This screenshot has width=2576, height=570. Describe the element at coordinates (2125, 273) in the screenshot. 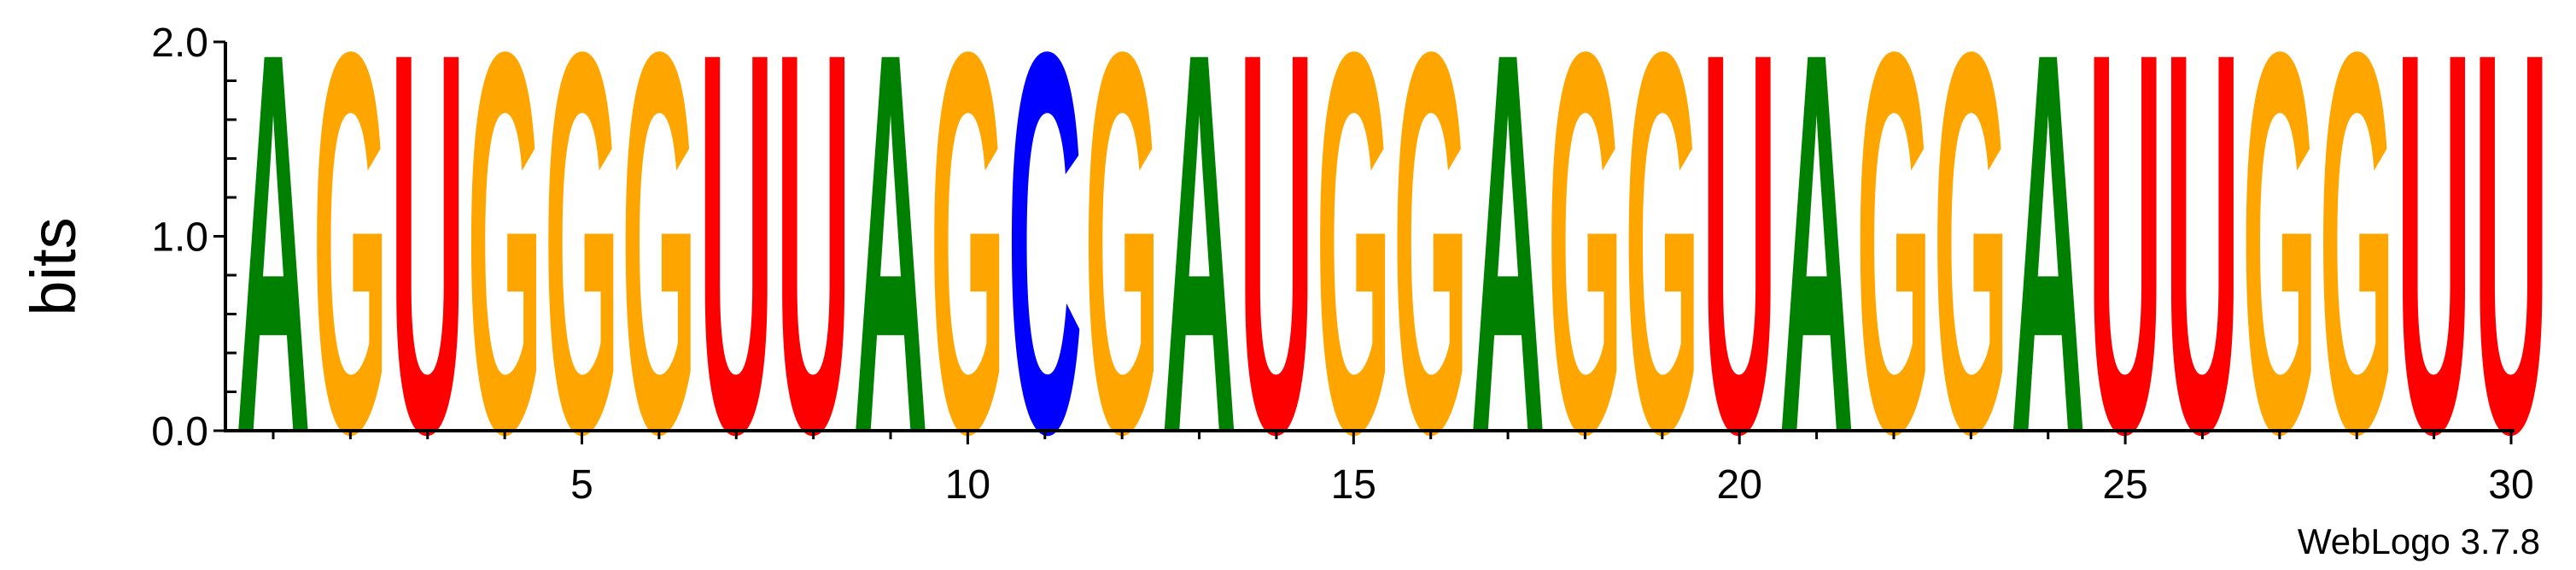

I see `logo-glyph-U-pos-25: U` at that location.